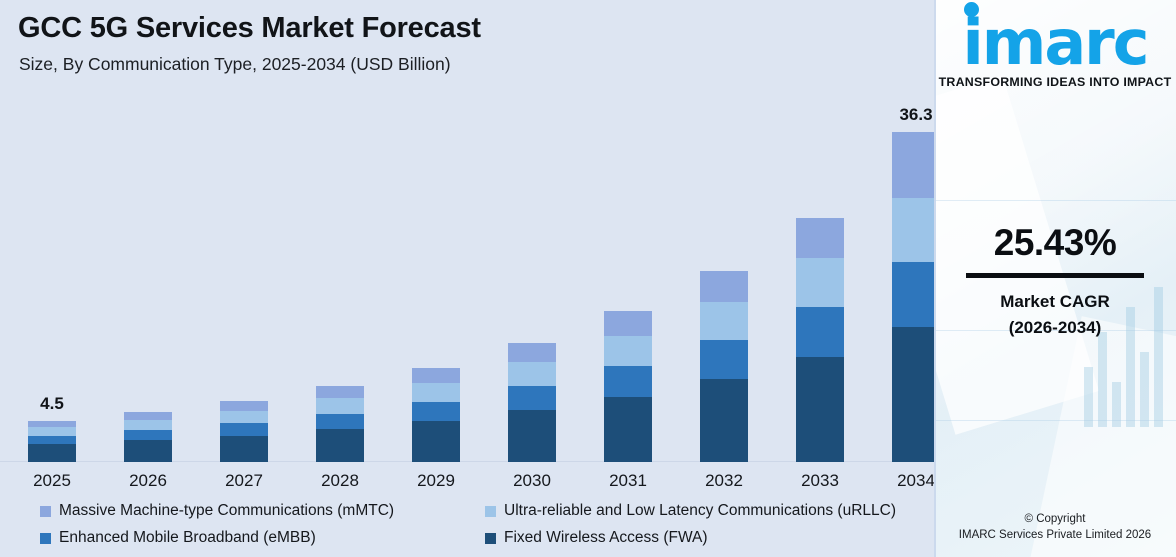 The image size is (1176, 557). What do you see at coordinates (916, 114) in the screenshot?
I see `bar-value-label: 36.3` at bounding box center [916, 114].